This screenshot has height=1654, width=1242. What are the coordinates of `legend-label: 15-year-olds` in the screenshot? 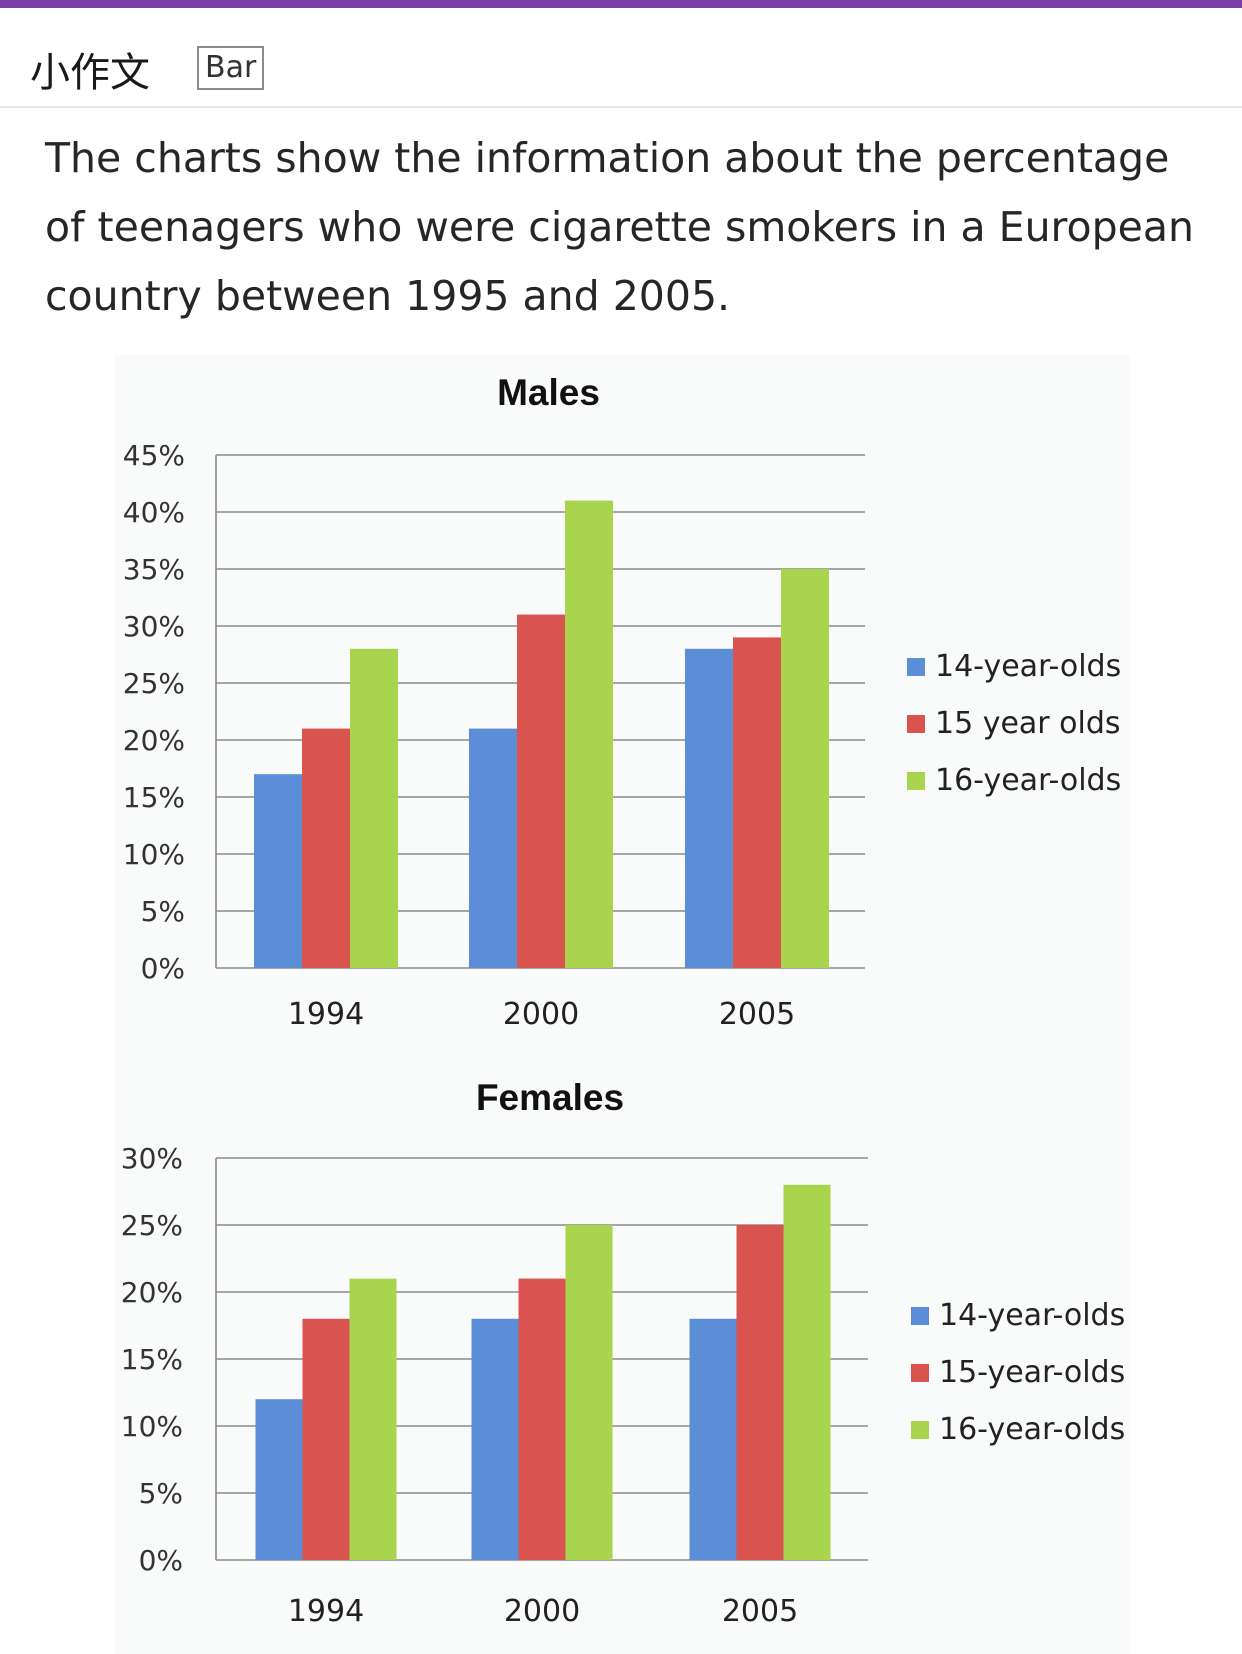 It's located at (1032, 1372).